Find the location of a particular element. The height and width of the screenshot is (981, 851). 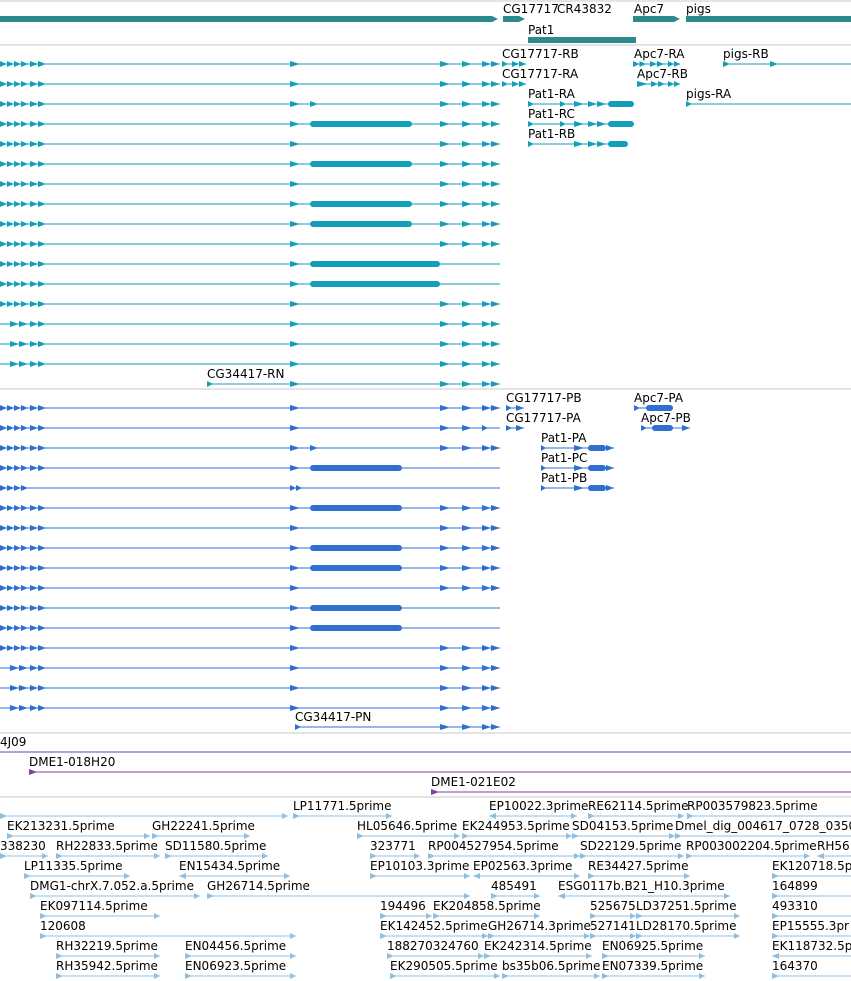

est-feature: RH22833.5prime is located at coordinates (108, 849).